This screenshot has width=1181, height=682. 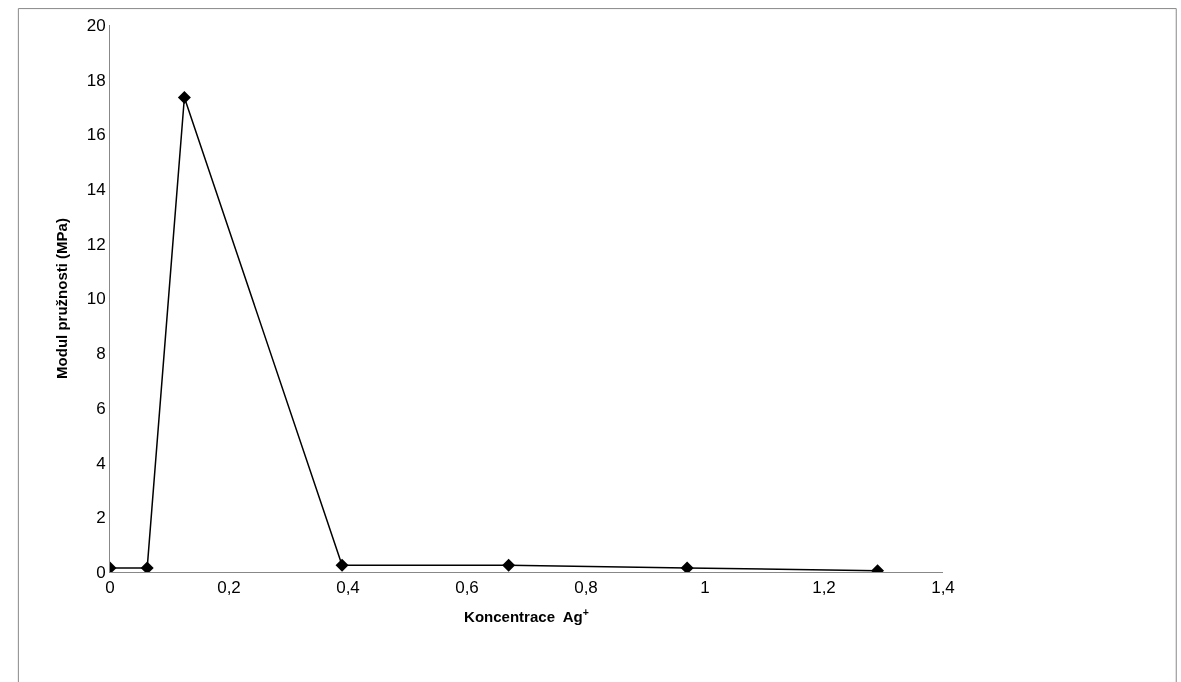 I want to click on y-tick-label: 12, so click(x=96, y=244).